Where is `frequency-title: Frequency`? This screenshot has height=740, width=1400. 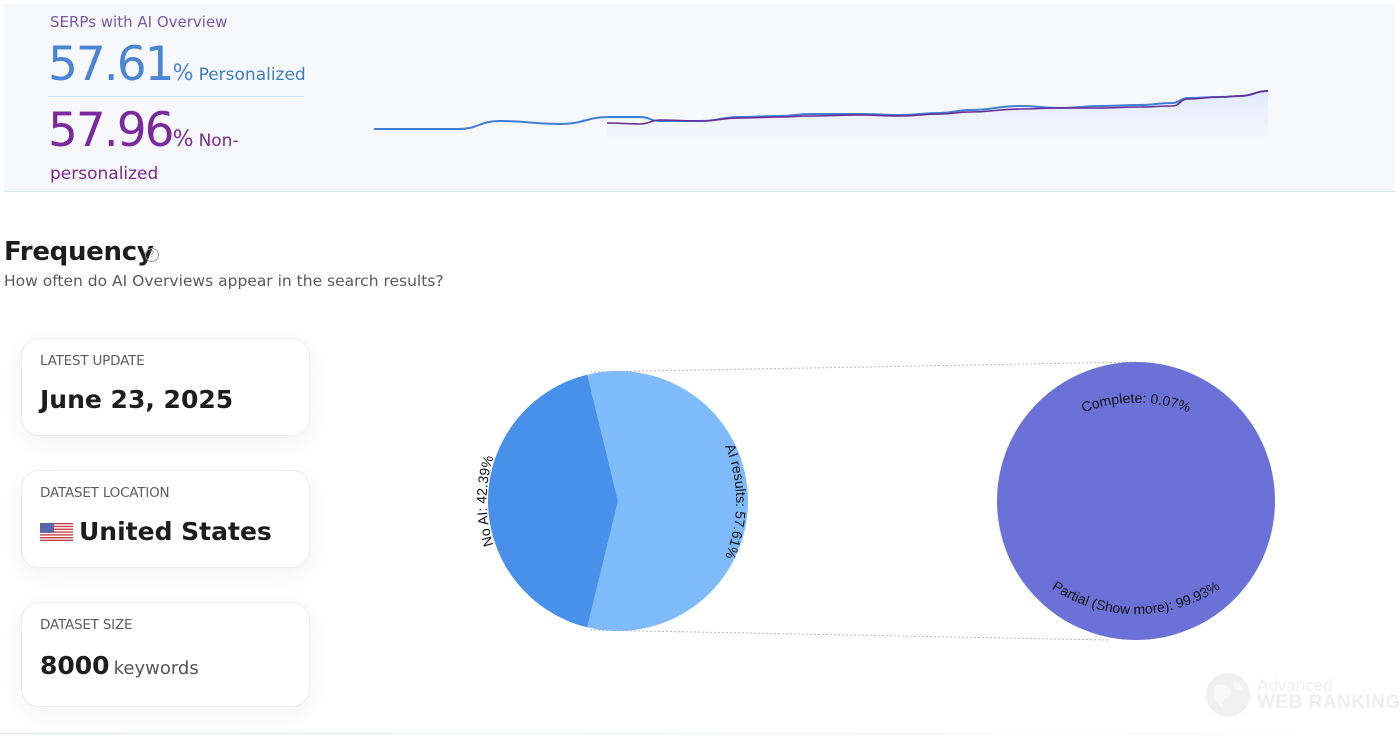 frequency-title: Frequency is located at coordinates (79, 252).